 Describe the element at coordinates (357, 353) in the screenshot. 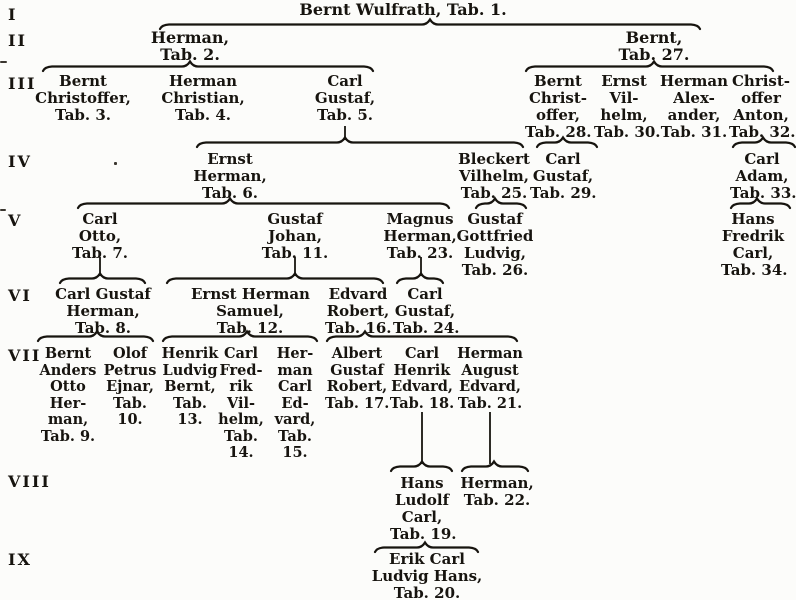

I see `person-name-line: Albert` at that location.